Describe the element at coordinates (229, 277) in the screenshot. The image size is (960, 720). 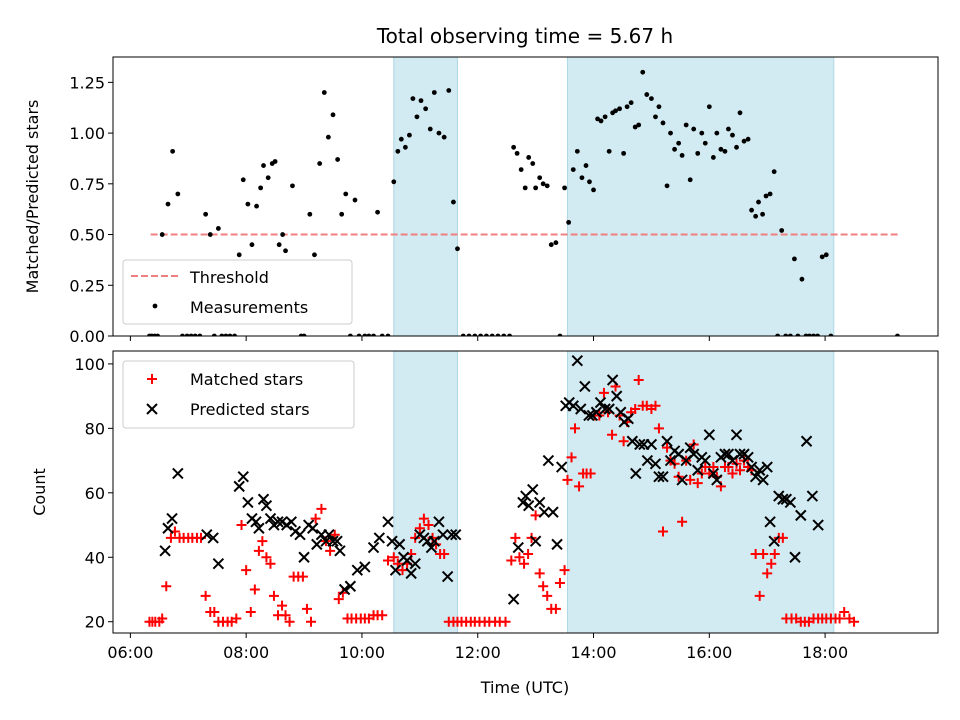
I see `legend-threshold-label: Threshold` at that location.